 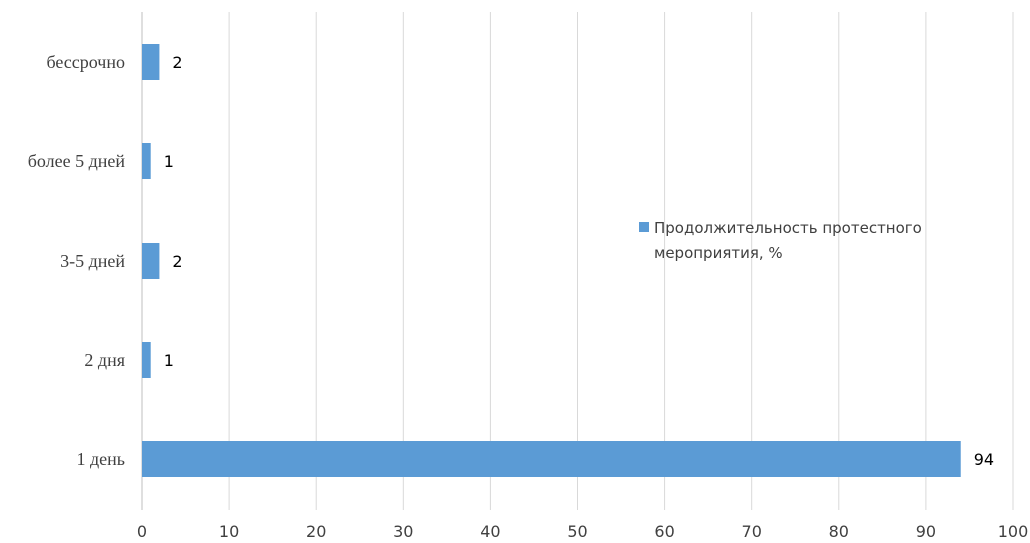 What do you see at coordinates (984, 459) in the screenshot?
I see `data-label: 94` at bounding box center [984, 459].